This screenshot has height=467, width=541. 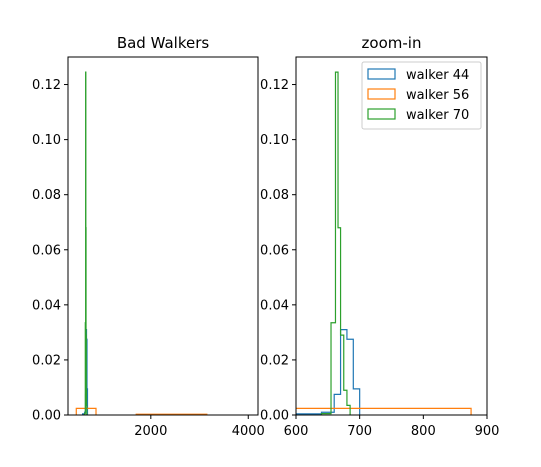 I want to click on chart-title: Bad Walkers, so click(x=163, y=43).